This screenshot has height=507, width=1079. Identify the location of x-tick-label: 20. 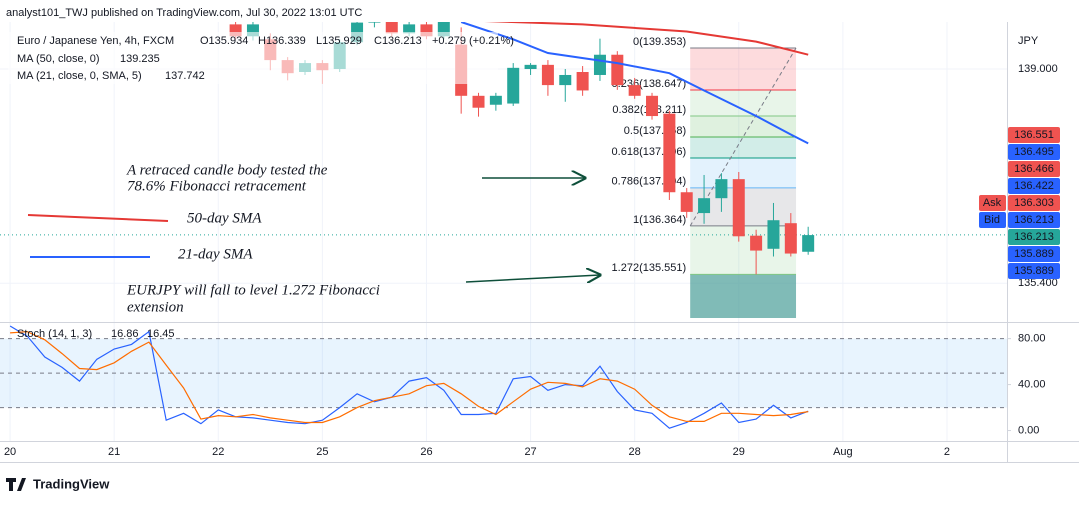
(10, 452).